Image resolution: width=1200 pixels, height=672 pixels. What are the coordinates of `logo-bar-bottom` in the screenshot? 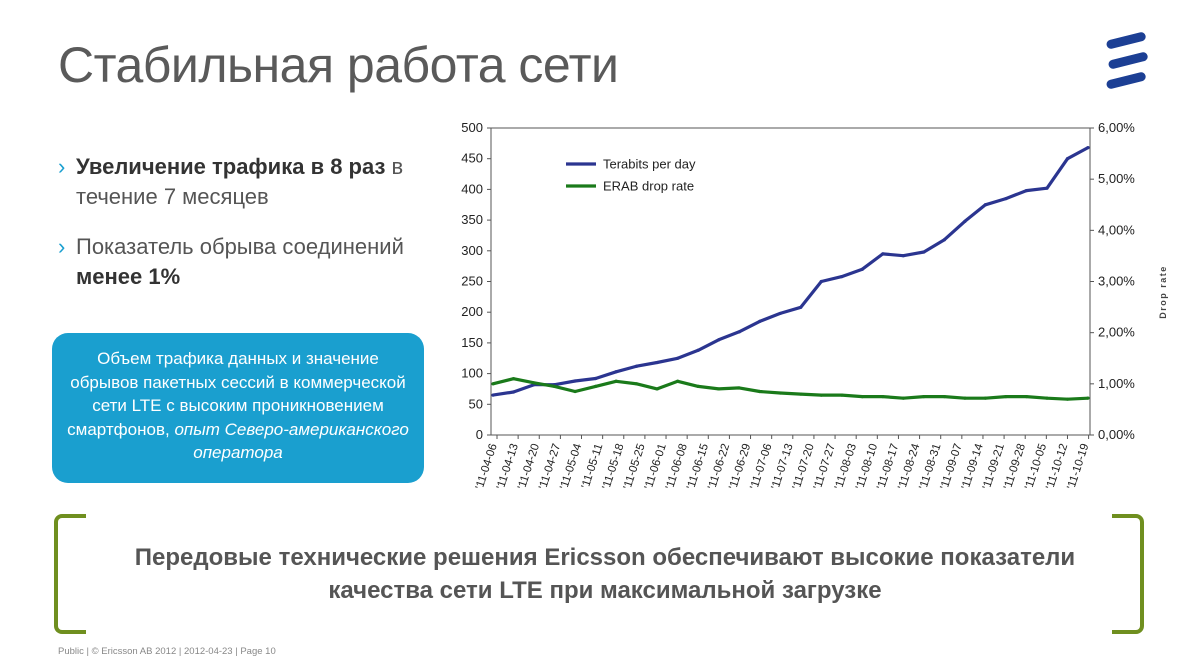 It's located at (1126, 80).